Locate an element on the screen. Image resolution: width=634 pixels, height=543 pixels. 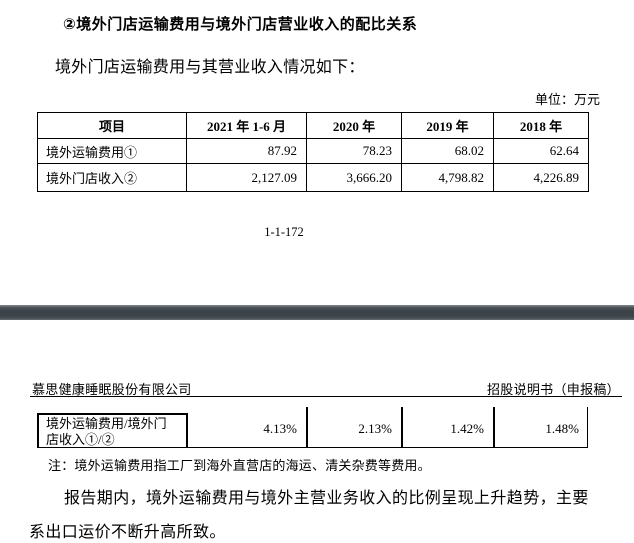
table-row: 境外运输费用① 87.92 78.23 68.02 62.64 is located at coordinates (313, 151).